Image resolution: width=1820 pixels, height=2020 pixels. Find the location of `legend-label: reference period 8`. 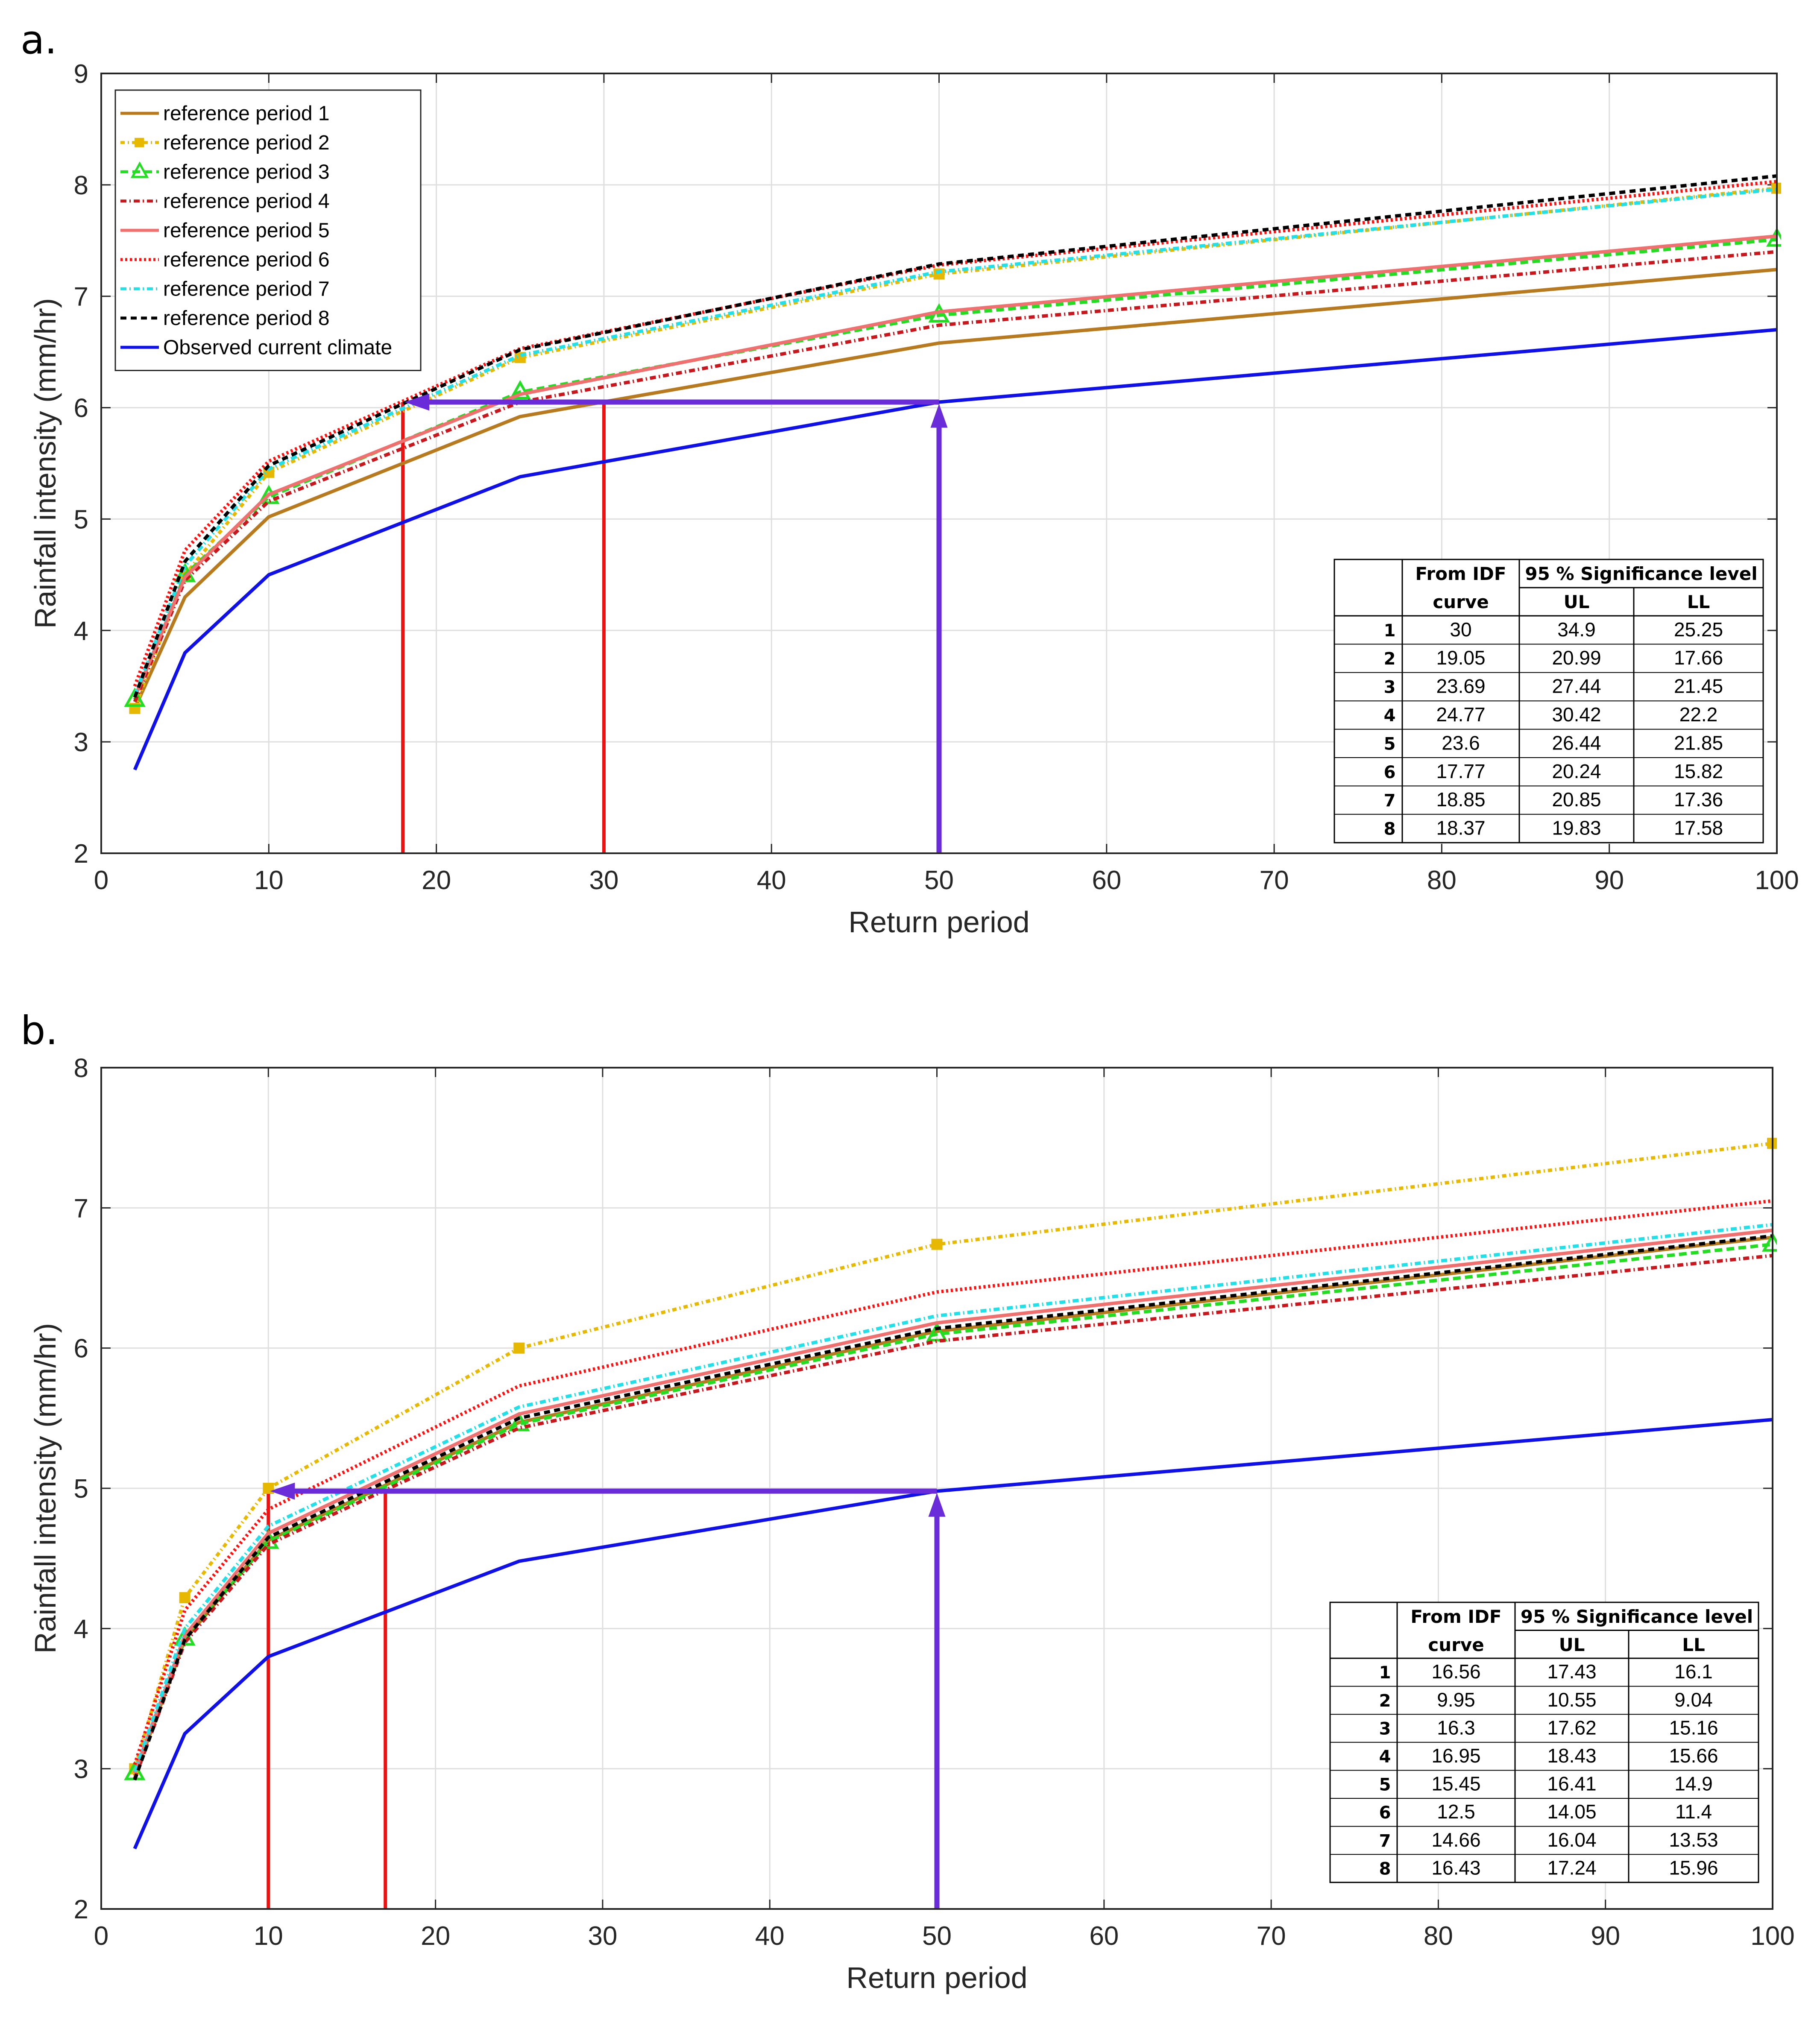

legend-label: reference period 8 is located at coordinates (247, 318).